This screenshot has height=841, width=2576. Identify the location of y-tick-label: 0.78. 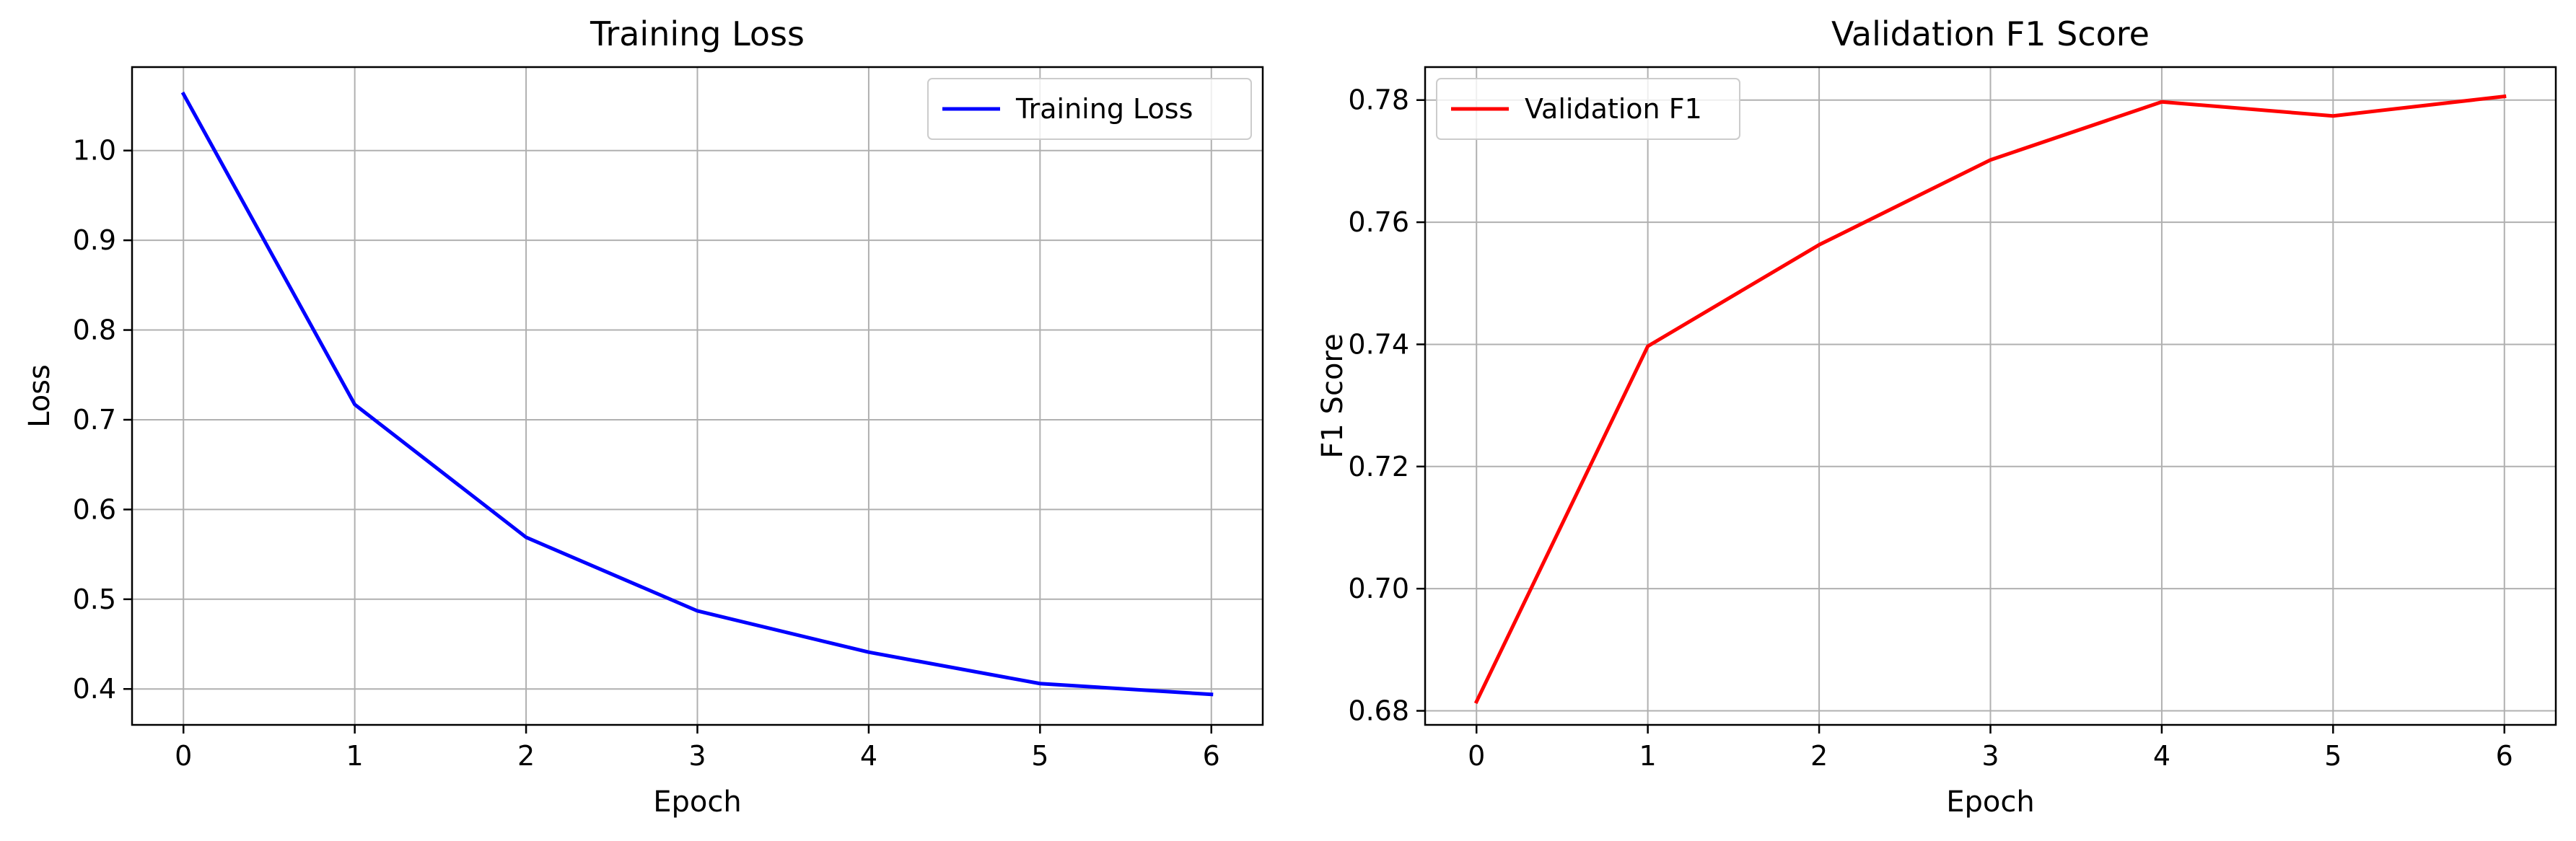
(1378, 100).